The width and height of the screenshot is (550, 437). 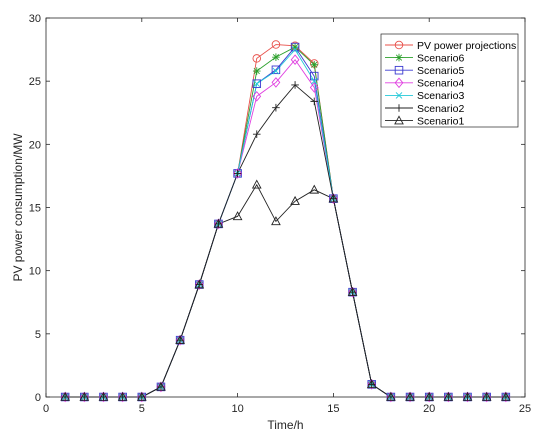 What do you see at coordinates (35, 272) in the screenshot?
I see `y-tick-label: 10` at bounding box center [35, 272].